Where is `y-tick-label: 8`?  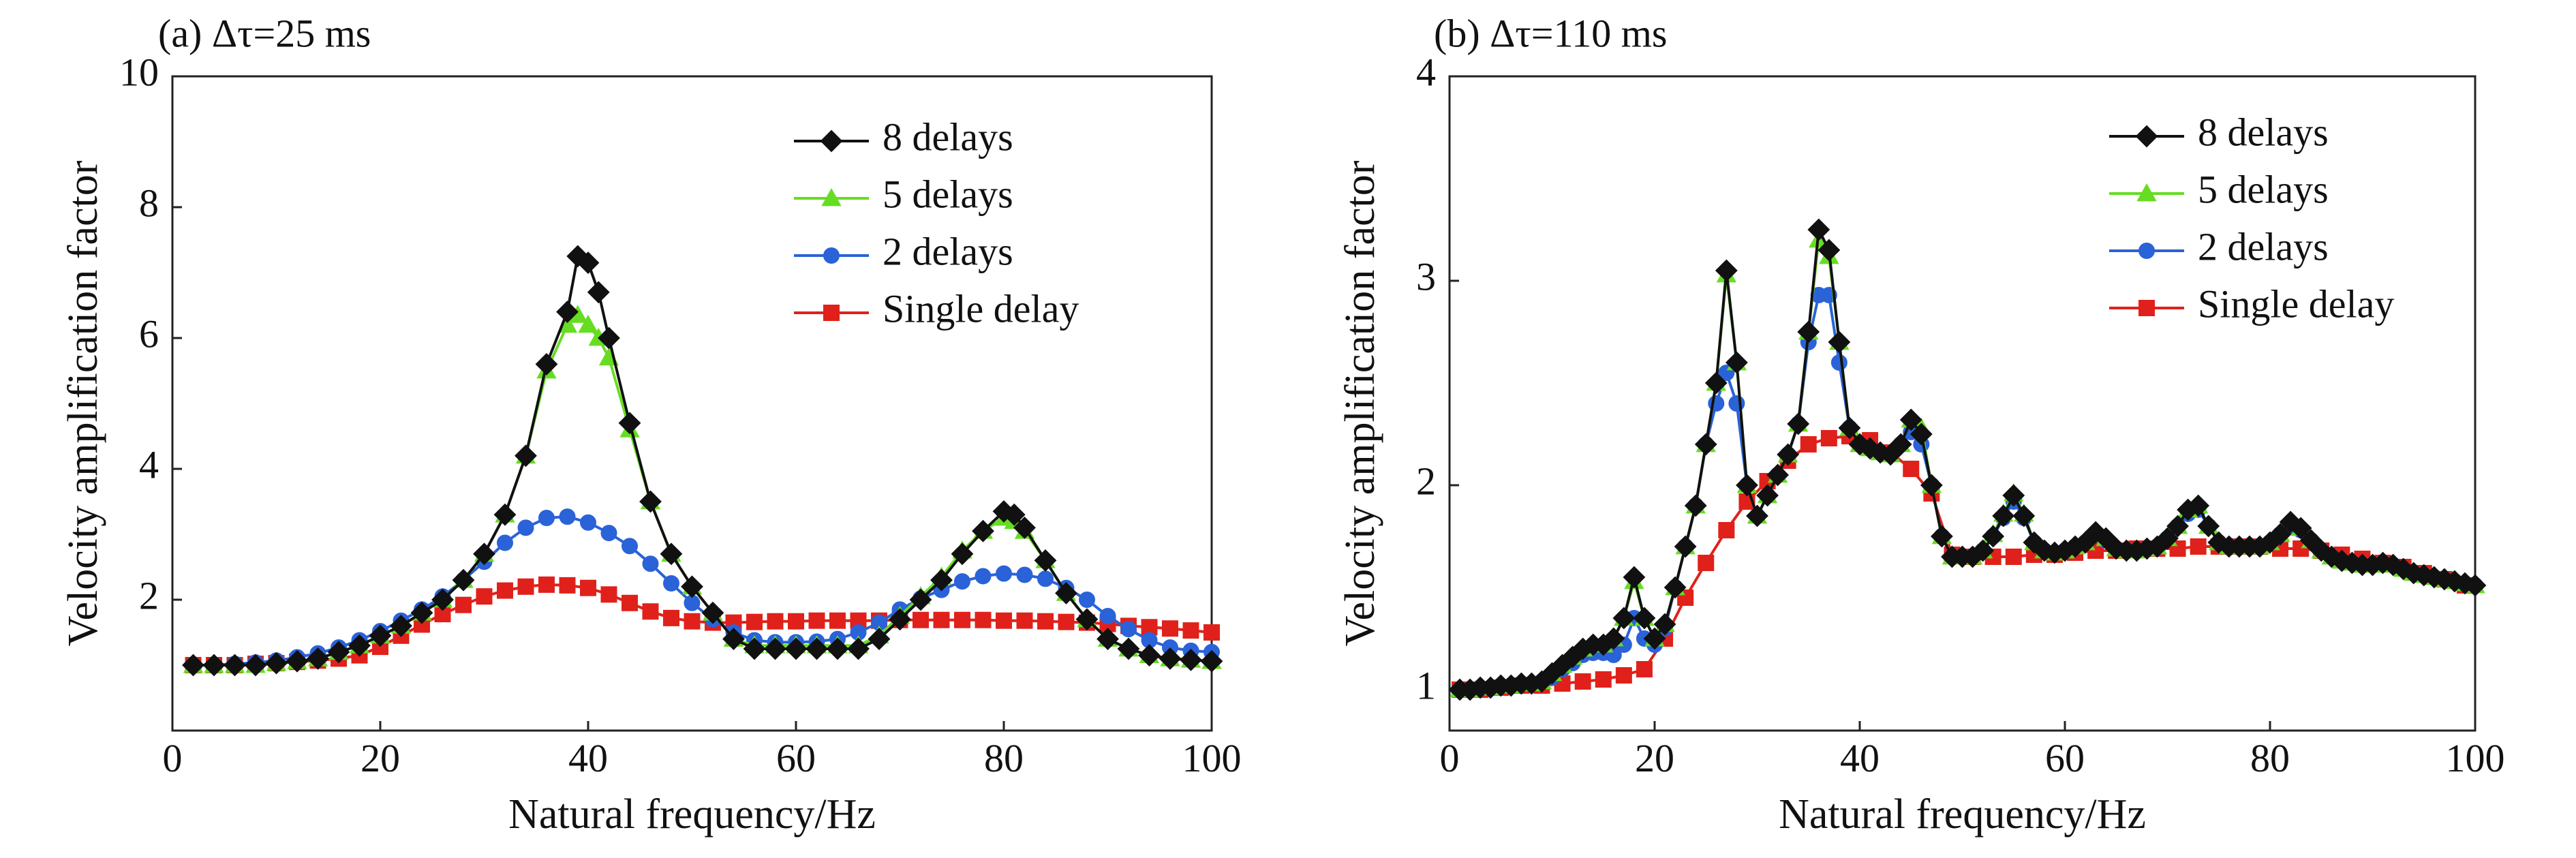
y-tick-label: 8 is located at coordinates (149, 203).